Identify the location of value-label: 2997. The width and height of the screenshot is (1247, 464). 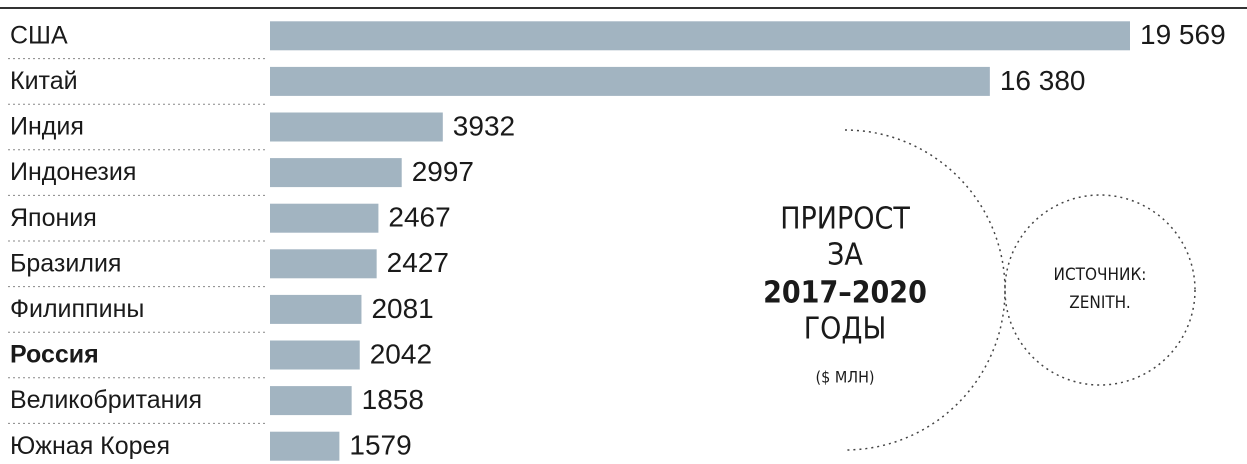
(443, 171).